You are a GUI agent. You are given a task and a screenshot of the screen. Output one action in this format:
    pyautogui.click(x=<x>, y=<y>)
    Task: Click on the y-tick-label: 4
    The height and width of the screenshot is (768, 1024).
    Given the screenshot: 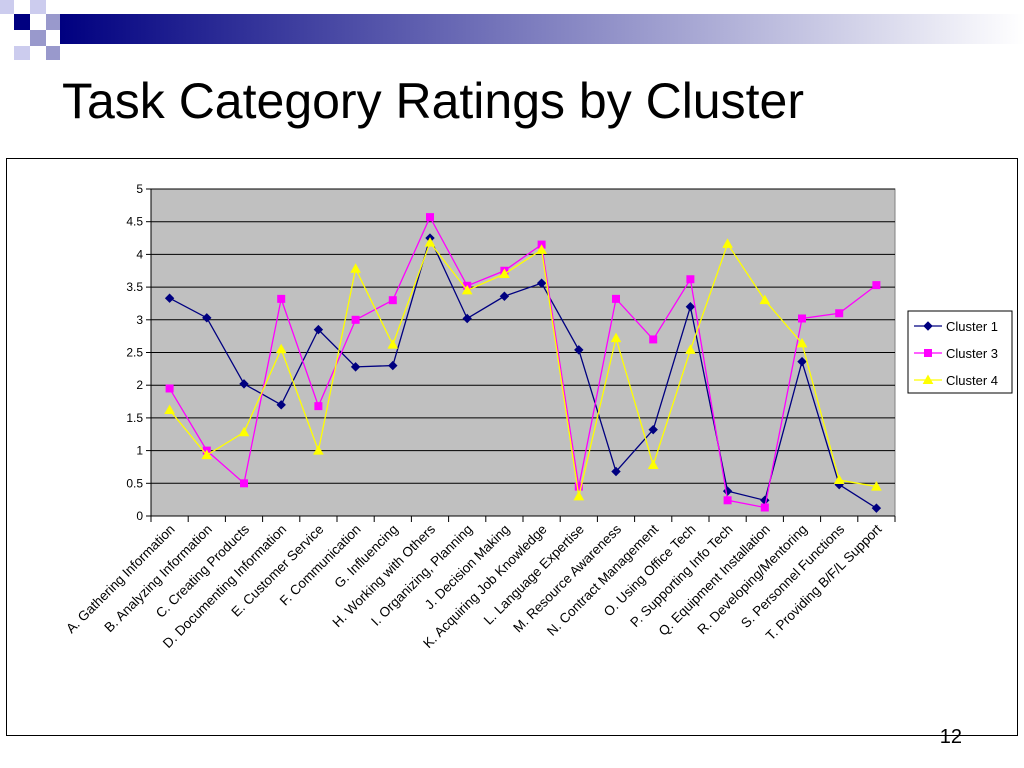 What is the action you would take?
    pyautogui.click(x=139, y=254)
    